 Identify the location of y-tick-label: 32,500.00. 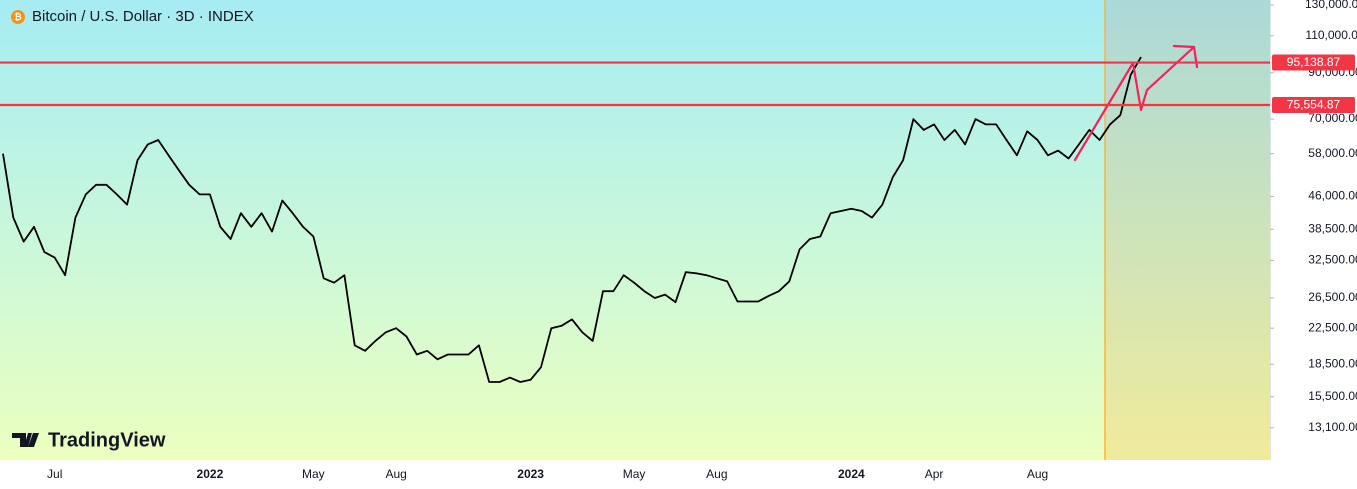
(1332, 260).